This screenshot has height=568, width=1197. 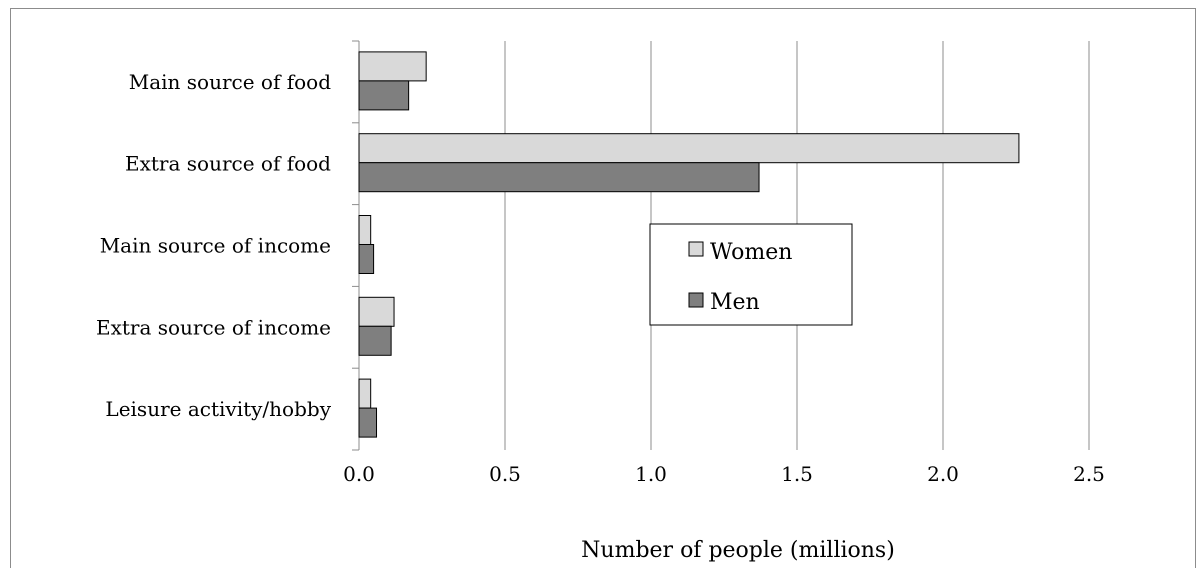 What do you see at coordinates (696, 249) in the screenshot?
I see `legend-swatch-women` at bounding box center [696, 249].